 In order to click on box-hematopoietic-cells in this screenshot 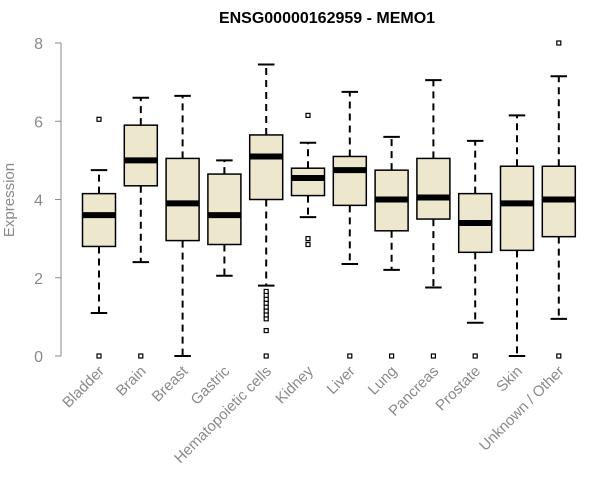, I will do `click(266, 211)`.